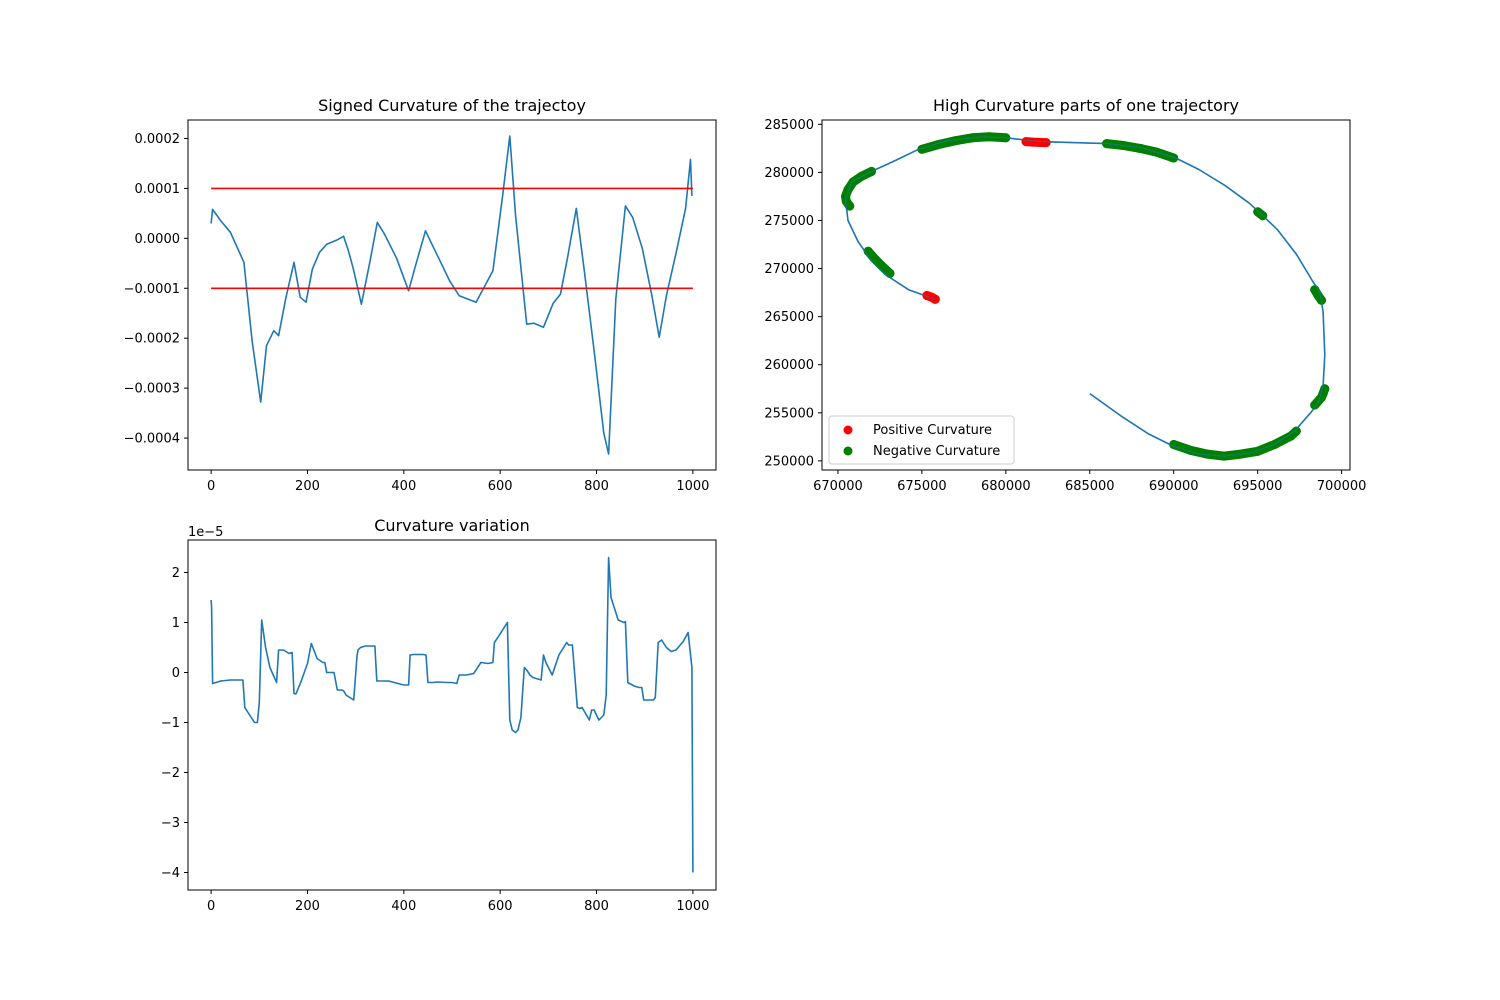  I want to click on signed-curvature-ytick-label: −0.0003, so click(152, 389).